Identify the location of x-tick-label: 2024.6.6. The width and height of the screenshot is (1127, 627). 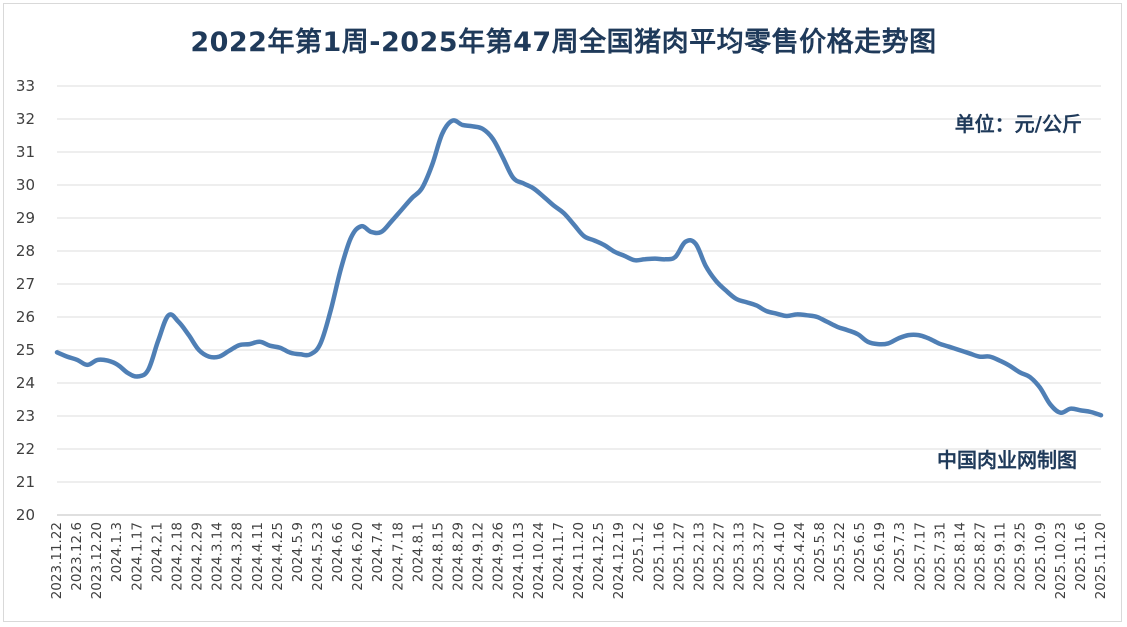
(338, 552).